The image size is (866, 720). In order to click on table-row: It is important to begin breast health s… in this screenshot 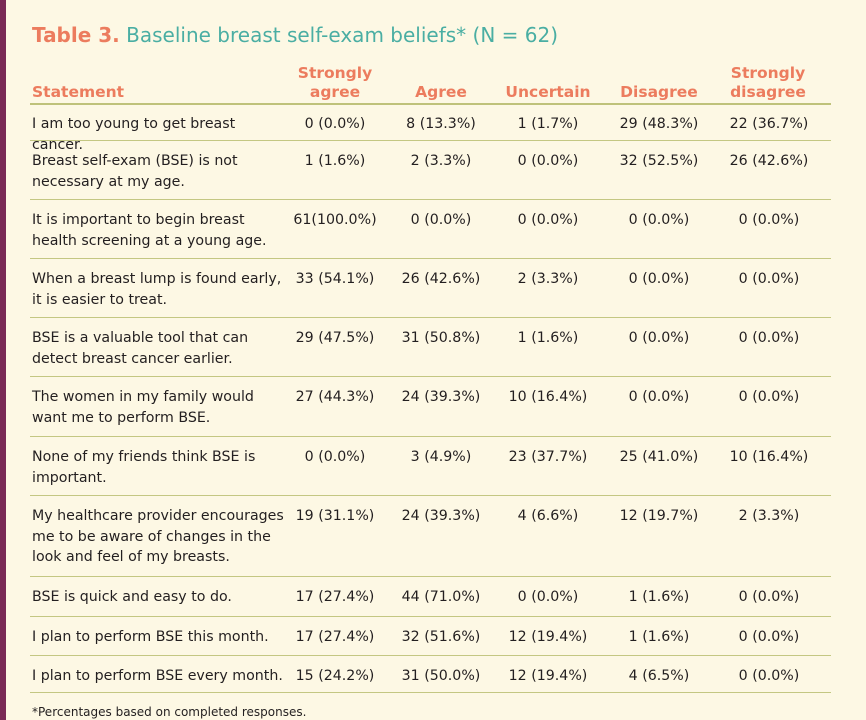, I will do `click(430, 229)`.